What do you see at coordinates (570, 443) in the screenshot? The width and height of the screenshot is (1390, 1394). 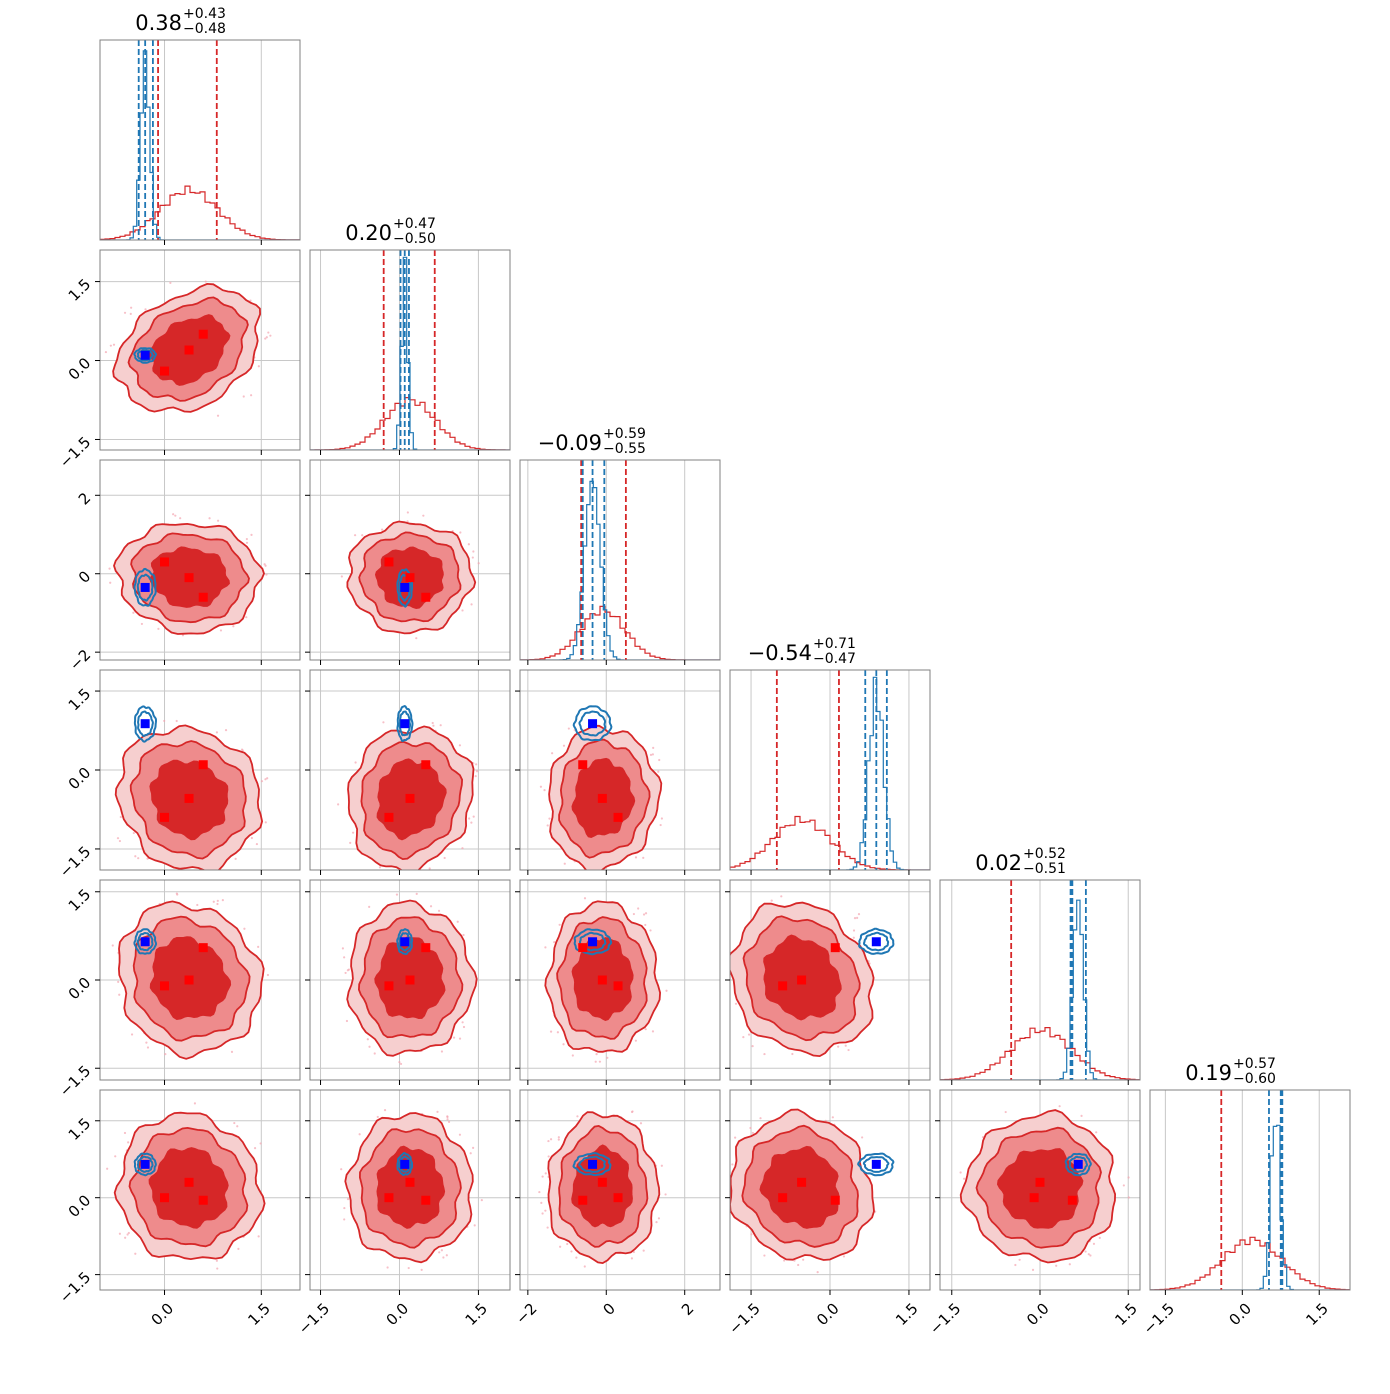 I see `panel-title-value: −0.09` at bounding box center [570, 443].